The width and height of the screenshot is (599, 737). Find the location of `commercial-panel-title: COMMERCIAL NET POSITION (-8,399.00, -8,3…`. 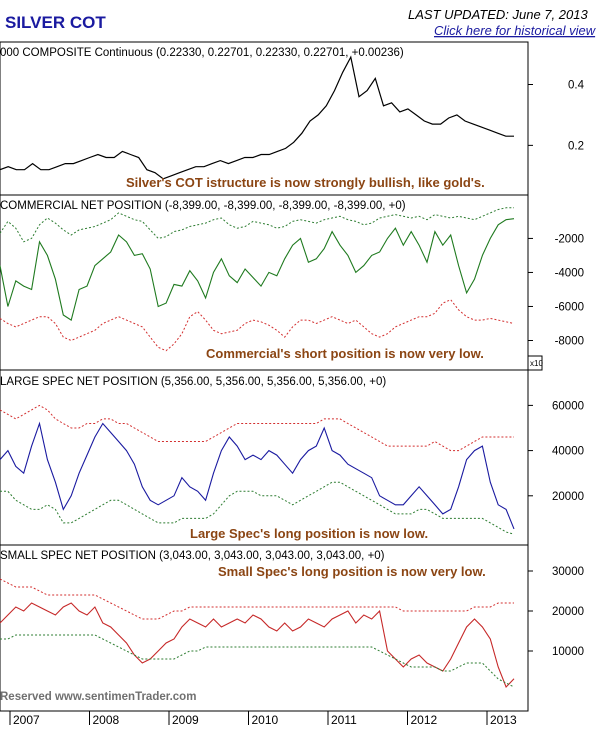

commercial-panel-title: COMMERCIAL NET POSITION (-8,399.00, -8,3… is located at coordinates (203, 206).